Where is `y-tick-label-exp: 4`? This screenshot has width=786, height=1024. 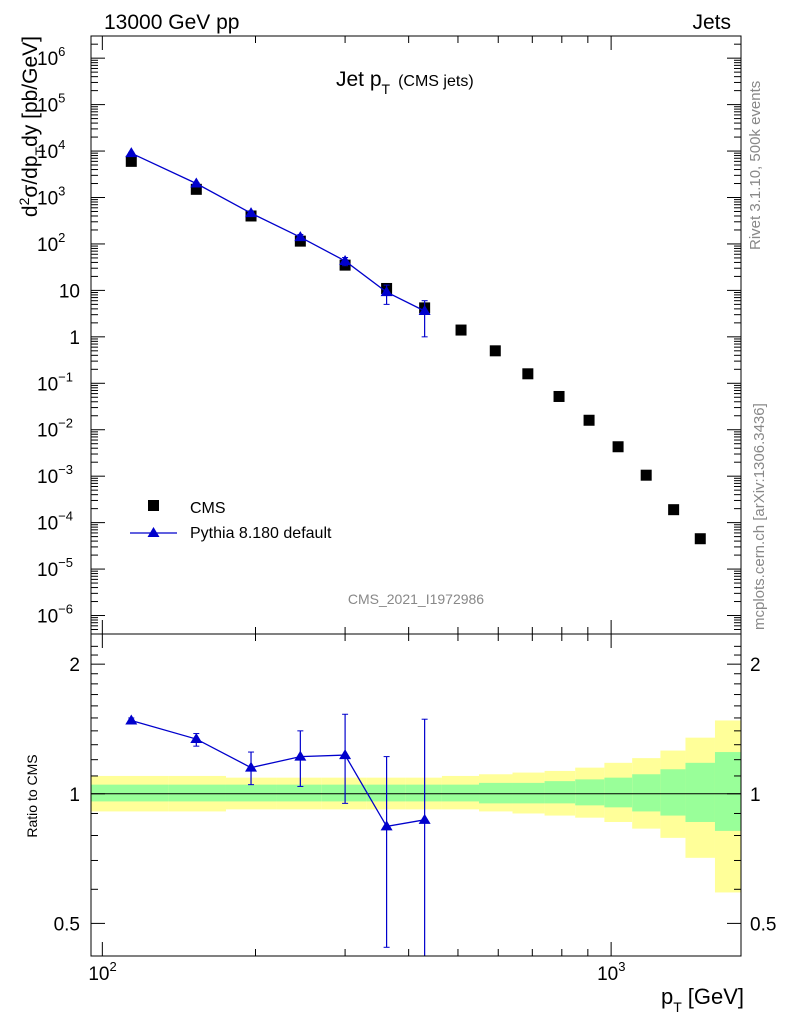 y-tick-label-exp: 4 is located at coordinates (61, 144).